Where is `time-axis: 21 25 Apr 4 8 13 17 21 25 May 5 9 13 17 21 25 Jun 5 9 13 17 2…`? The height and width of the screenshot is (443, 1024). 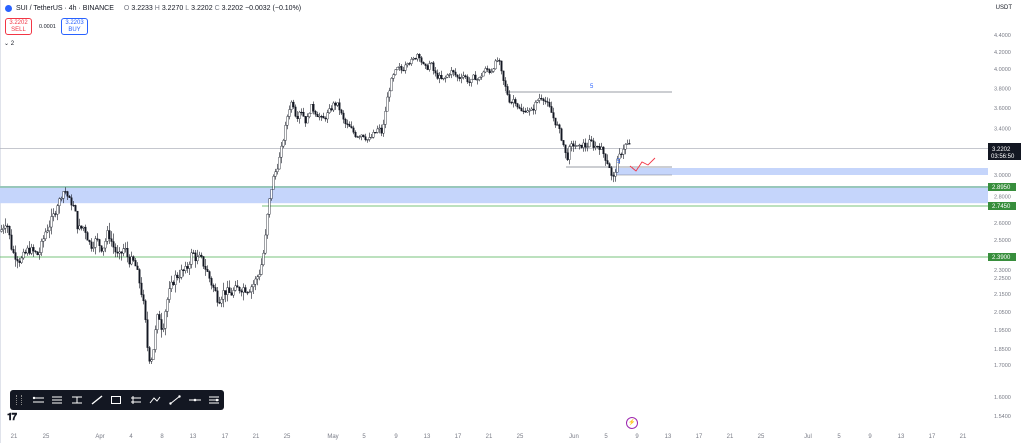 time-axis: 21 25 Apr 4 8 13 17 21 25 May 5 9 13 17 21 25 Jun 5 9 13 17 2… is located at coordinates (489, 437).